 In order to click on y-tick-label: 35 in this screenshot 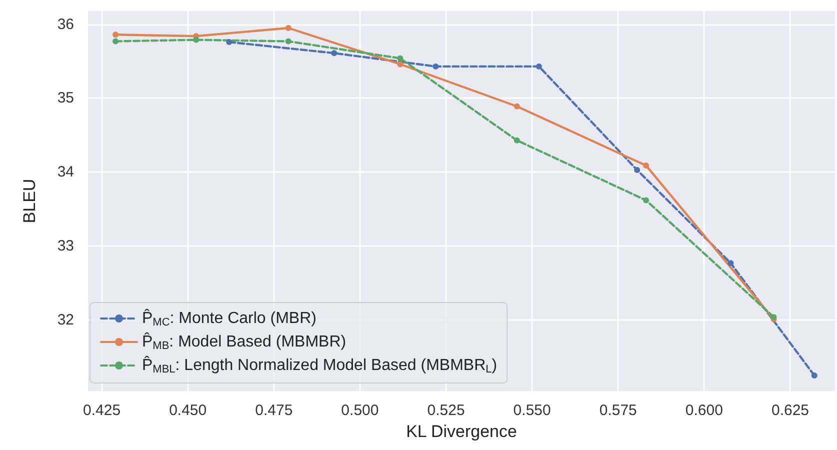, I will do `click(65, 98)`.